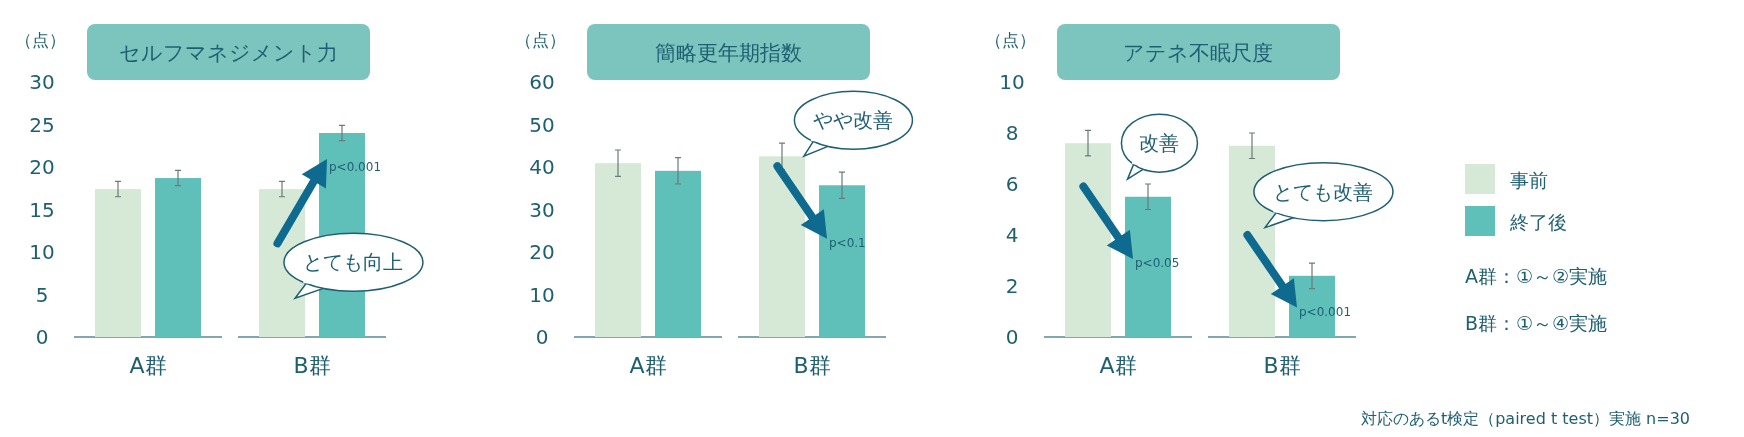 The width and height of the screenshot is (1744, 437). Describe the element at coordinates (1525, 418) in the screenshot. I see `text: 対応のあるt検定（paired t test）実施 n=30` at that location.